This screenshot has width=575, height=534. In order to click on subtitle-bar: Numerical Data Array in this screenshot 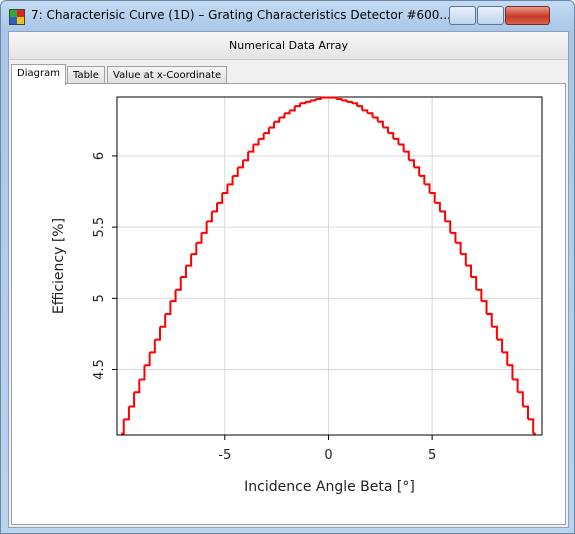, I will do `click(288, 46)`.